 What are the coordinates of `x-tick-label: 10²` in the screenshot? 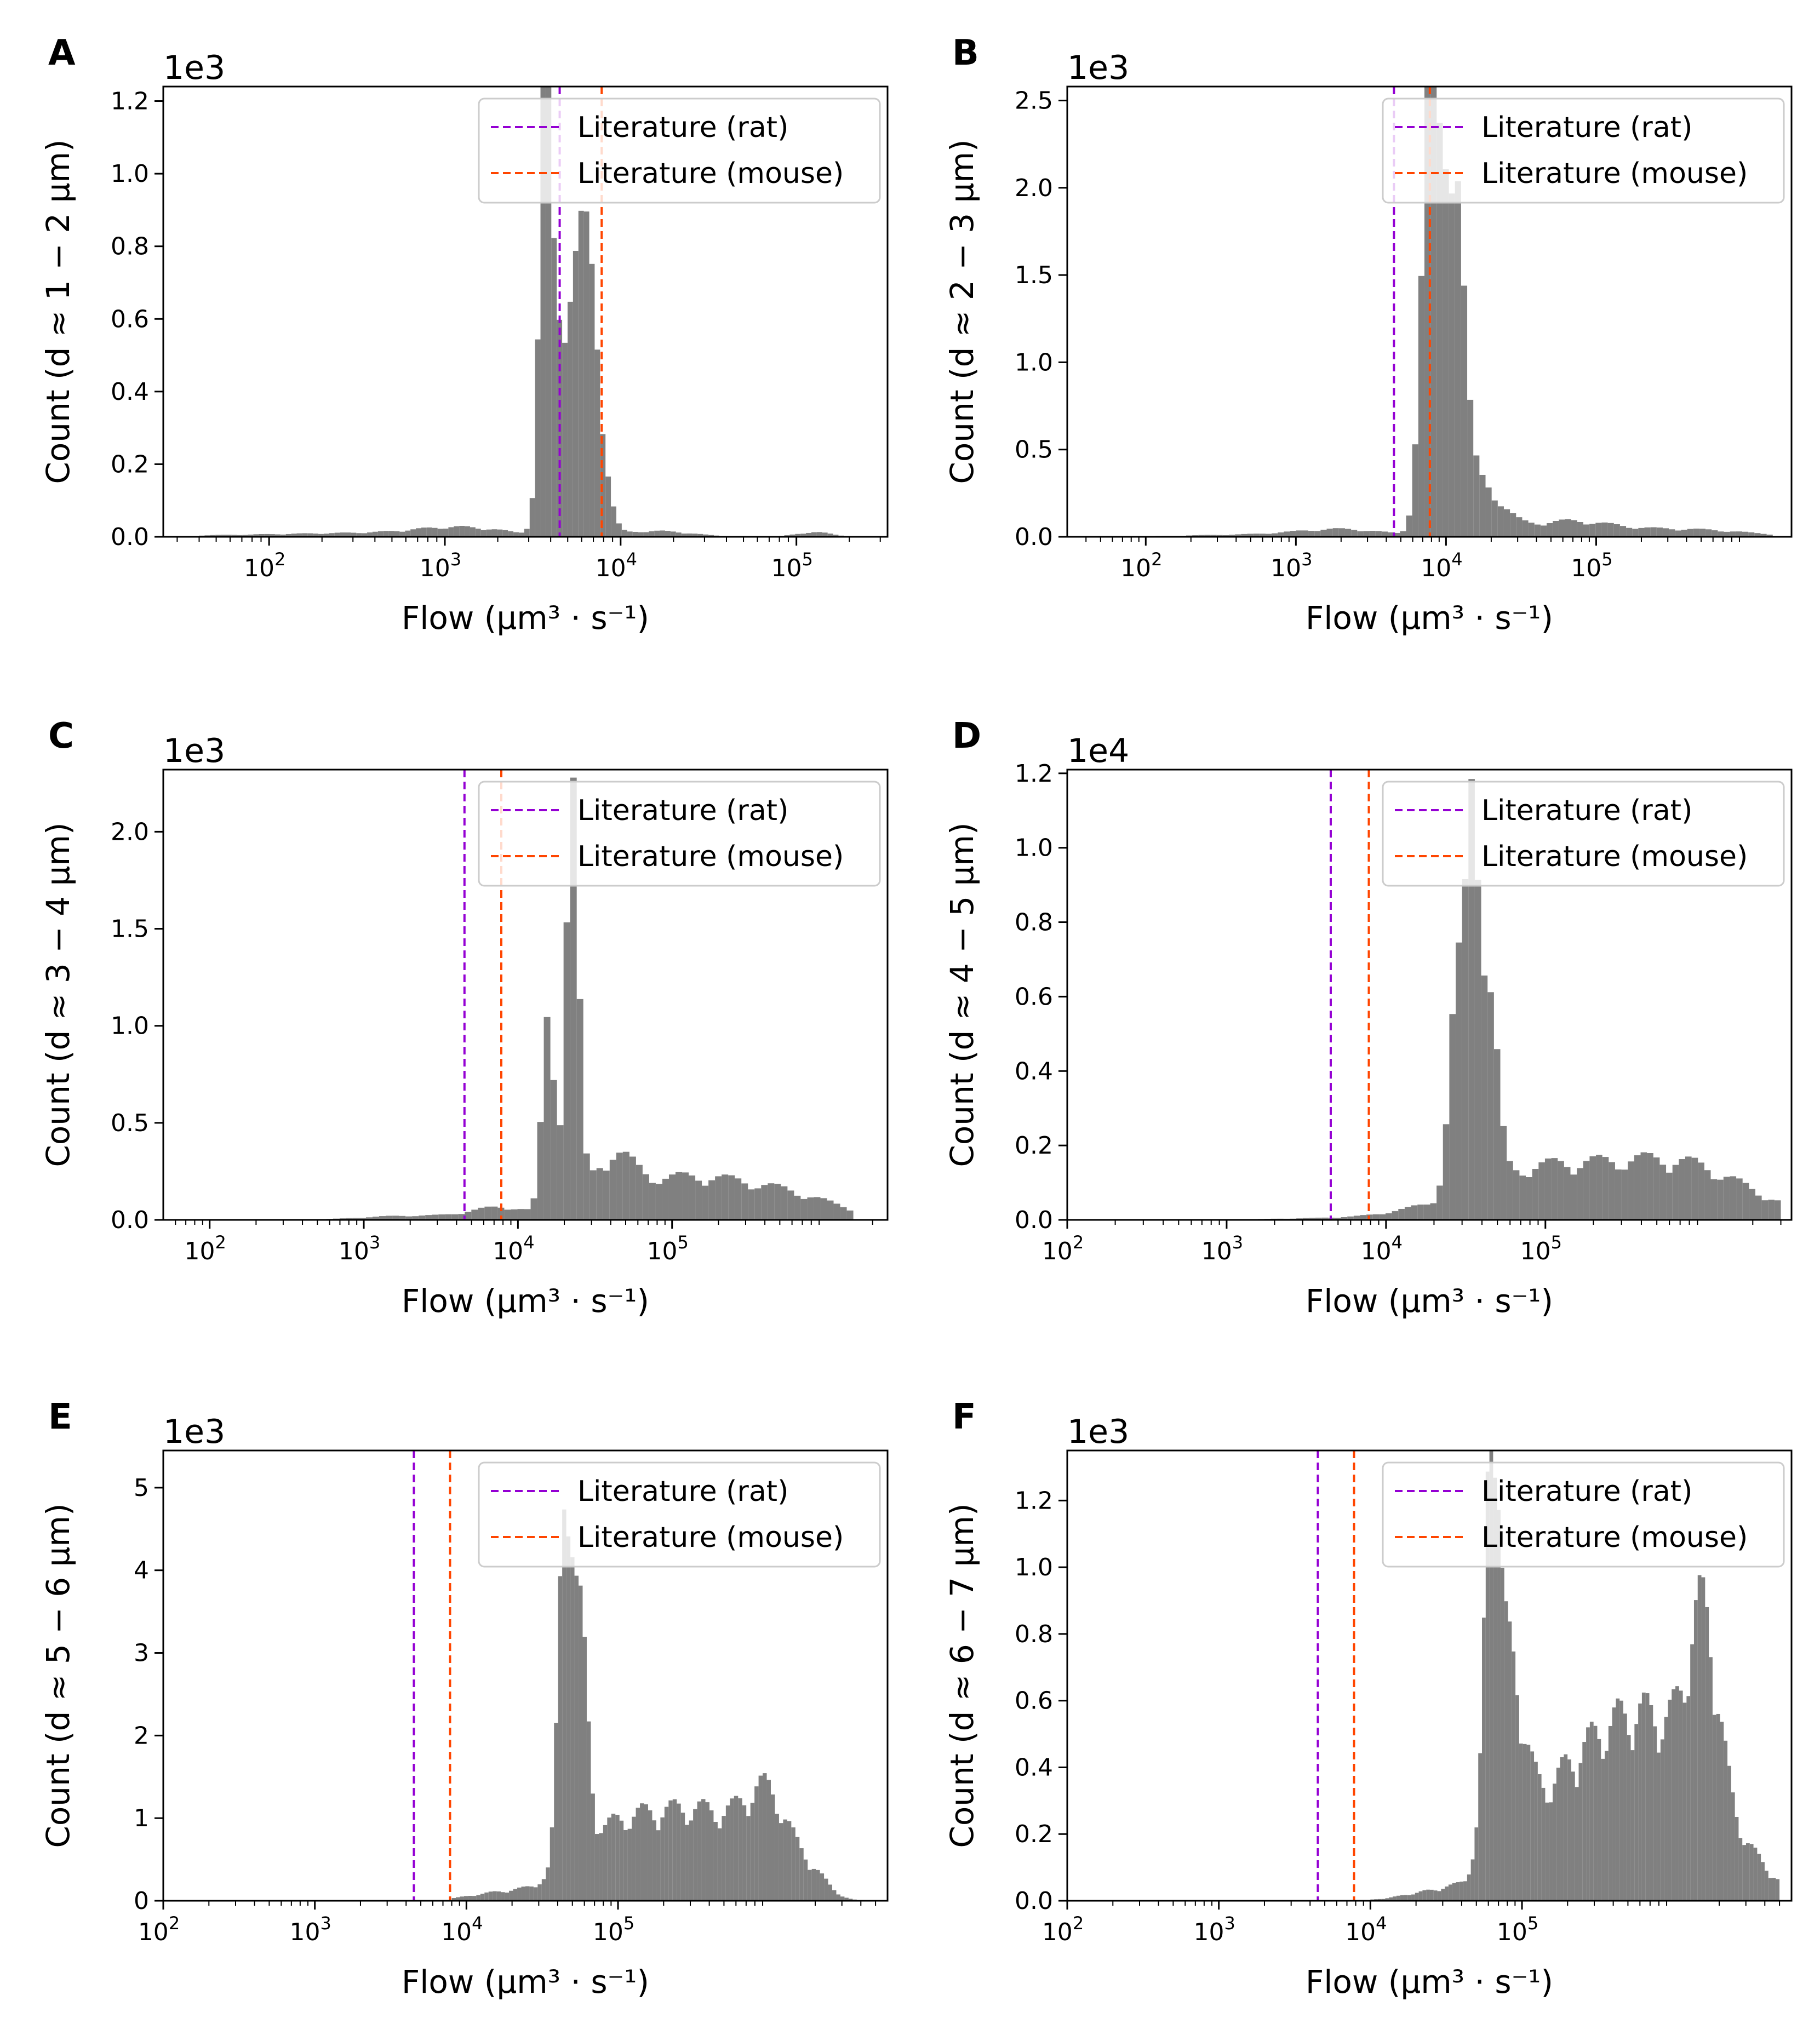 It's located at (264, 565).